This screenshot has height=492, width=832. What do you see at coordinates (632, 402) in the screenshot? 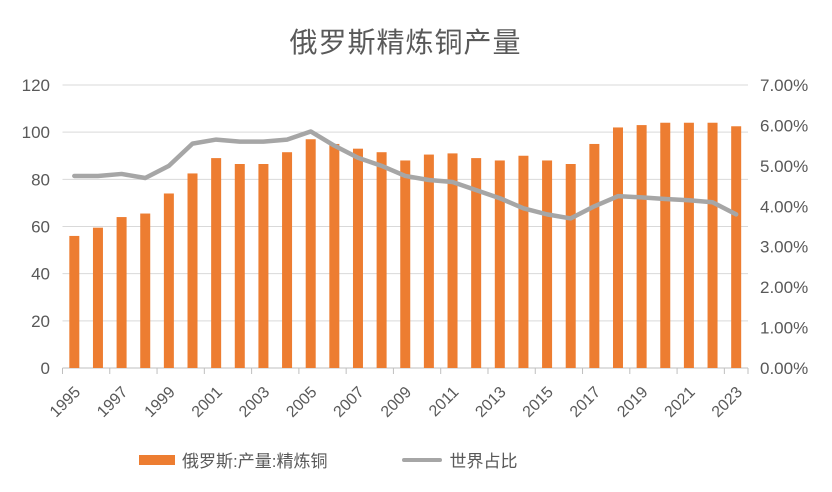
I see `x-axis-tick-label: 2019` at bounding box center [632, 402].